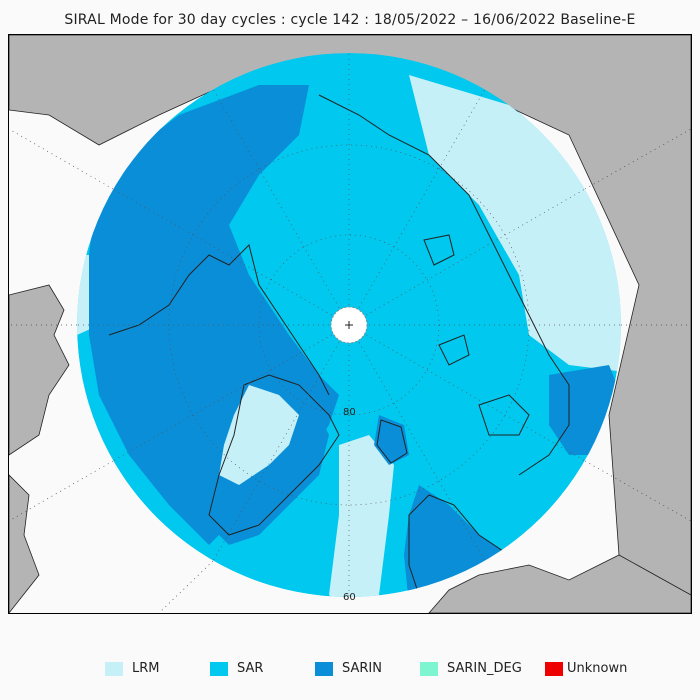 The height and width of the screenshot is (700, 700). What do you see at coordinates (349, 412) in the screenshot?
I see `latitude-label-80: 80` at bounding box center [349, 412].